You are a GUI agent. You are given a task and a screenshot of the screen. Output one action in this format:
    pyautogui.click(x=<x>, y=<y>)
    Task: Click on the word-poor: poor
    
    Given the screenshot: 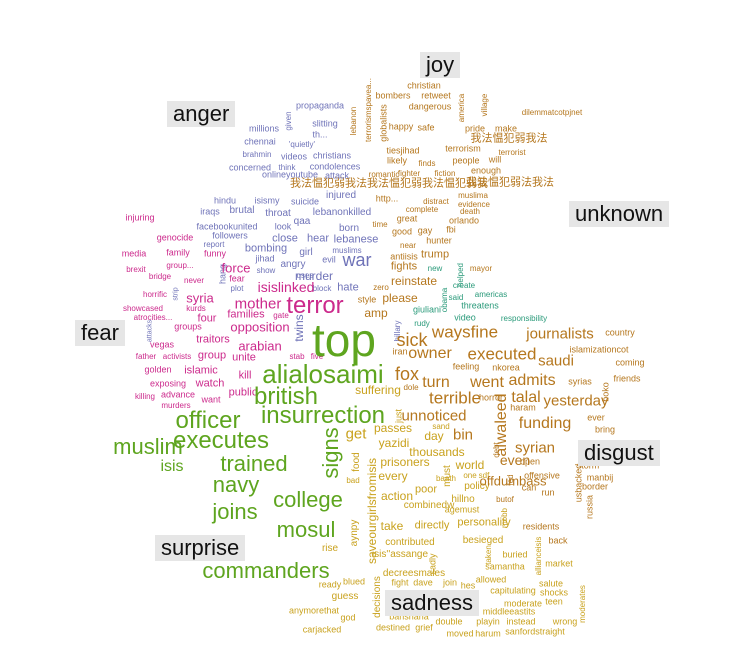 What is the action you would take?
    pyautogui.click(x=426, y=489)
    